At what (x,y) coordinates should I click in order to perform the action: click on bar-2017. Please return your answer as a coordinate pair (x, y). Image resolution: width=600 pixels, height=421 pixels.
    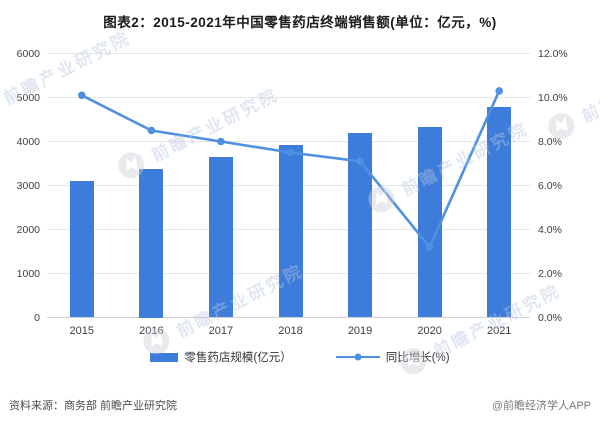
    Looking at the image, I should click on (220, 237).